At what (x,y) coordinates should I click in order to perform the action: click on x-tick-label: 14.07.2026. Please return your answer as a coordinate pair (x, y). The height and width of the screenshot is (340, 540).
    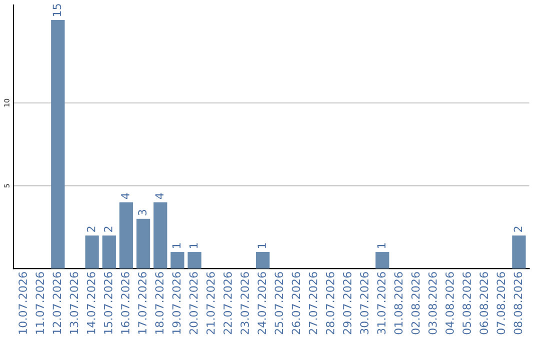
    Looking at the image, I should click on (91, 303).